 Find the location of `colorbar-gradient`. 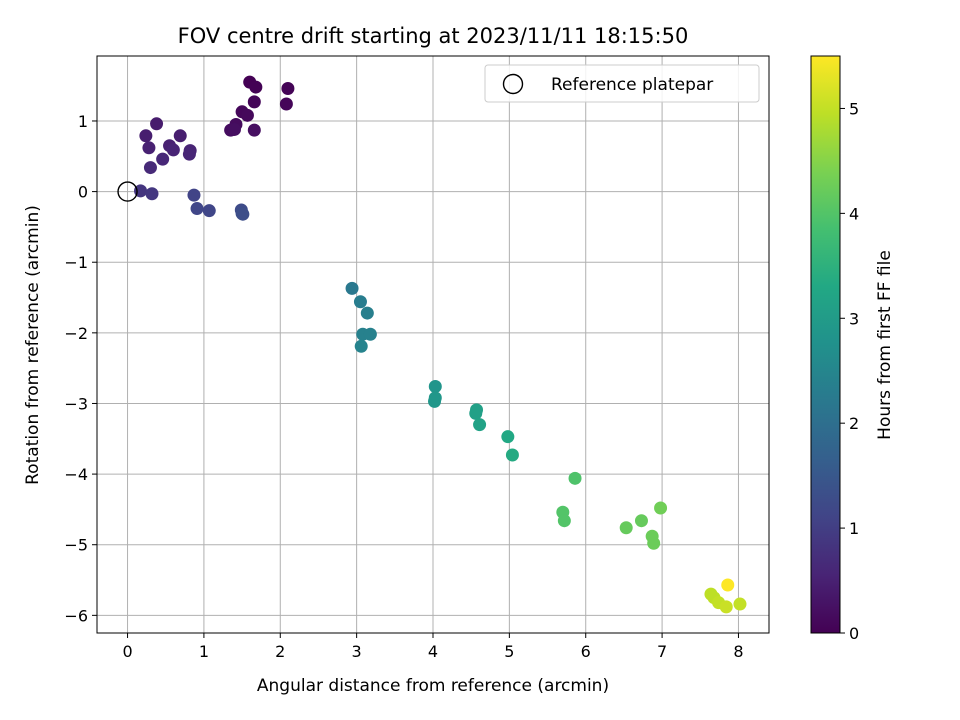

colorbar-gradient is located at coordinates (825, 344).